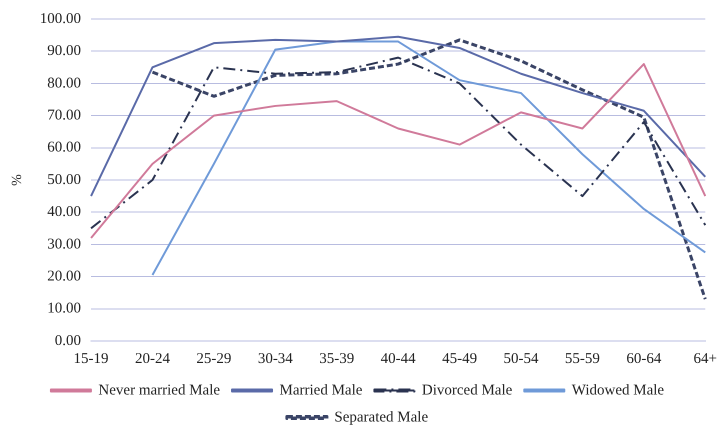 The height and width of the screenshot is (435, 720). What do you see at coordinates (64, 116) in the screenshot?
I see `y-tick-label: 70.00` at bounding box center [64, 116].